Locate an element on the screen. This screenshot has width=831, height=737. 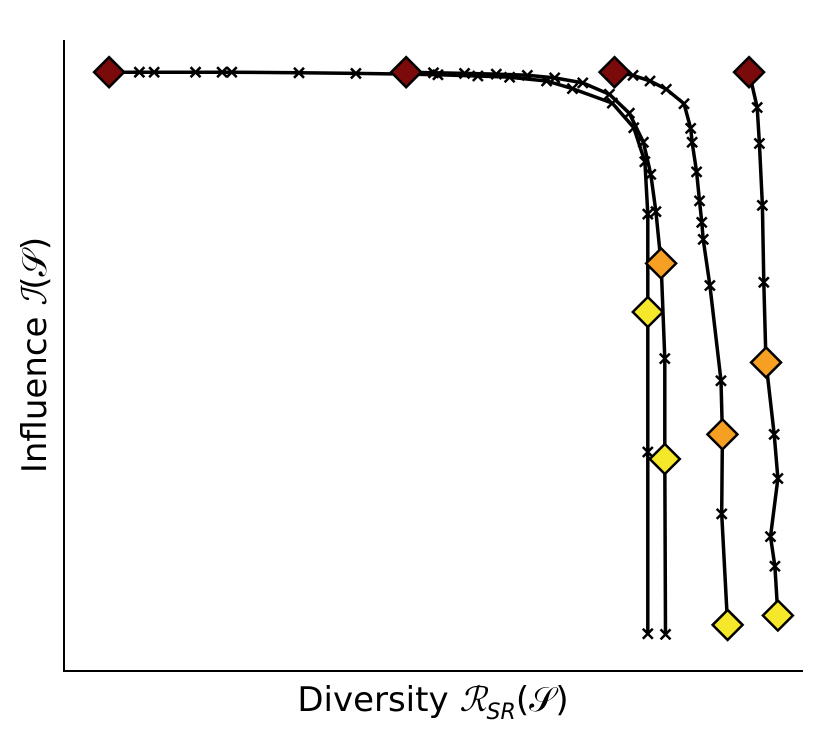
series-3-dark-red-diamond-marker is located at coordinates (614, 72).